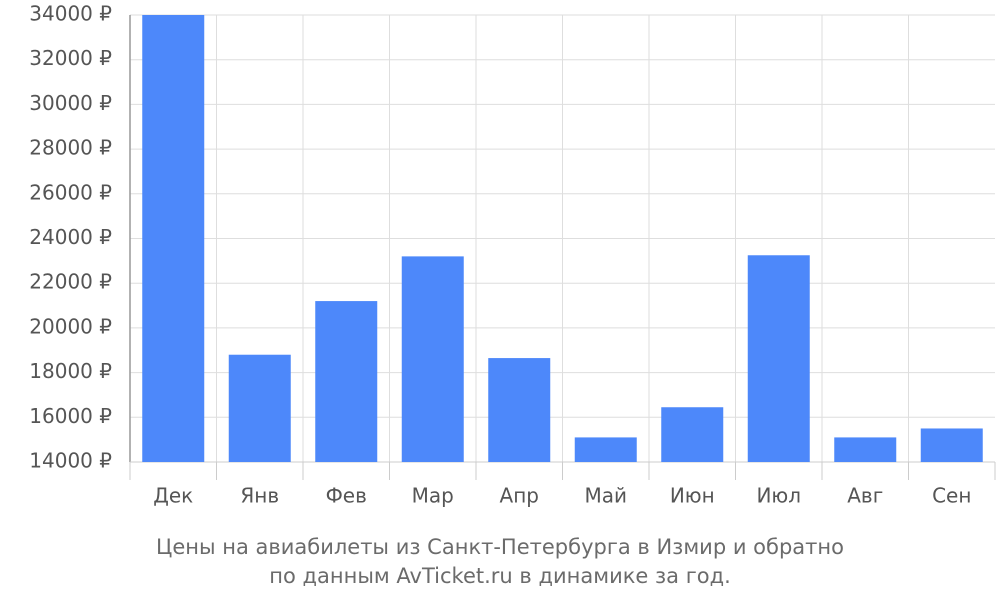 The height and width of the screenshot is (600, 1000). Describe the element at coordinates (692, 496) in the screenshot. I see `x-tick-label: Июн` at that location.